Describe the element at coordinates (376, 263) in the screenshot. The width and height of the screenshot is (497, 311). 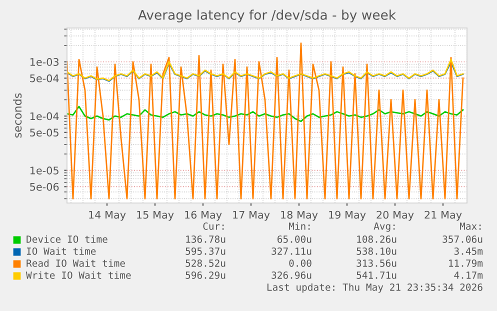
I see `text: 313.56u` at that location.